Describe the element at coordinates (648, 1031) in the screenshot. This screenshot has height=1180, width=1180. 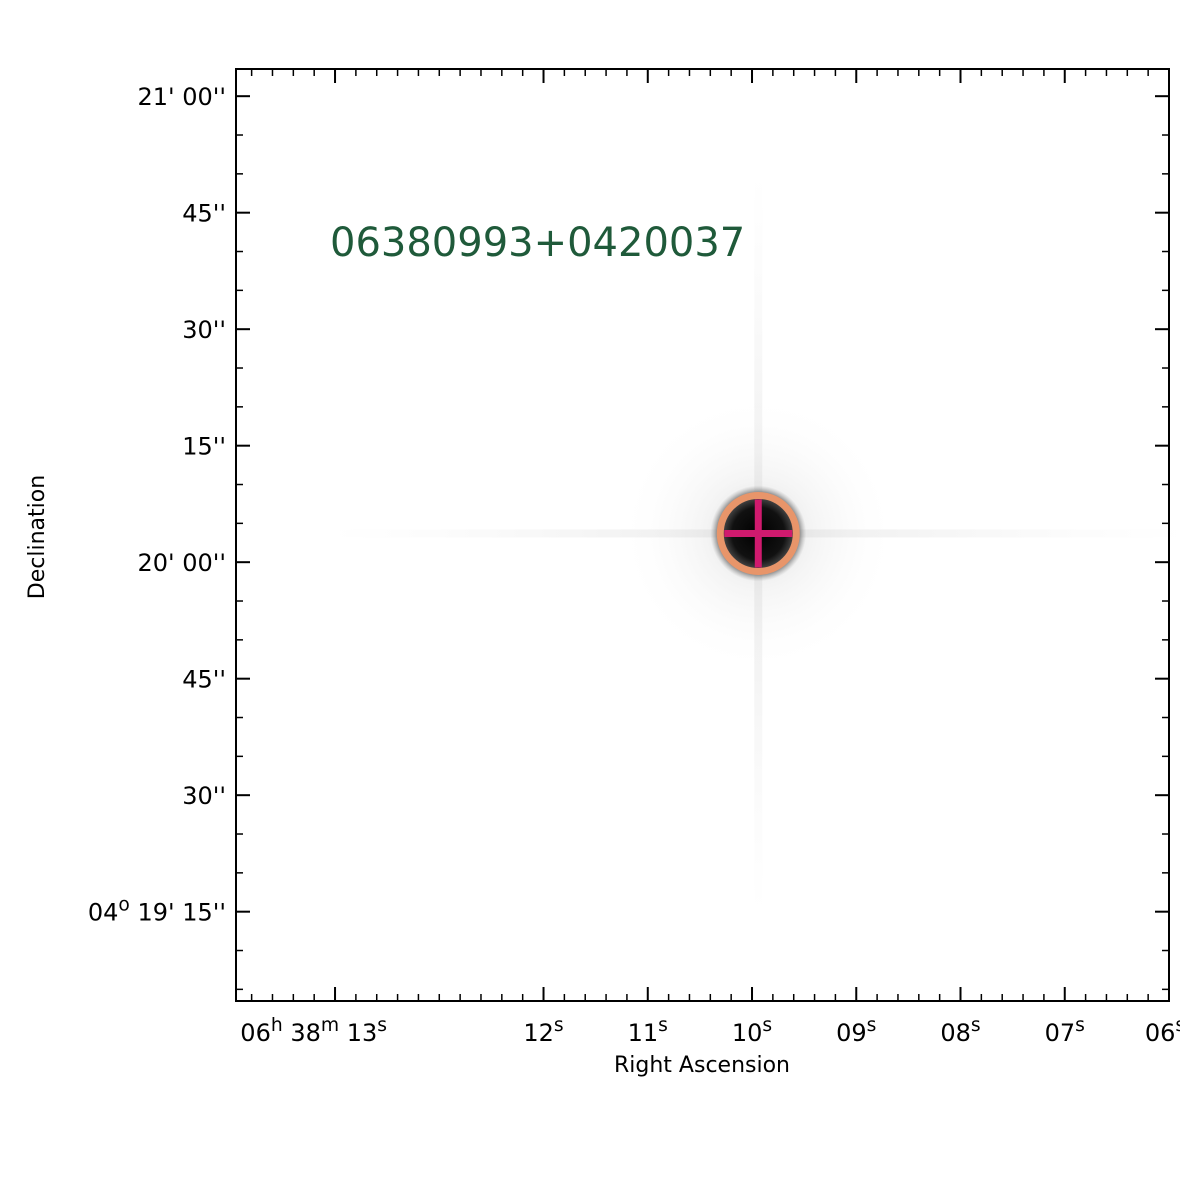
I see `x-tick-label: 11s` at that location.